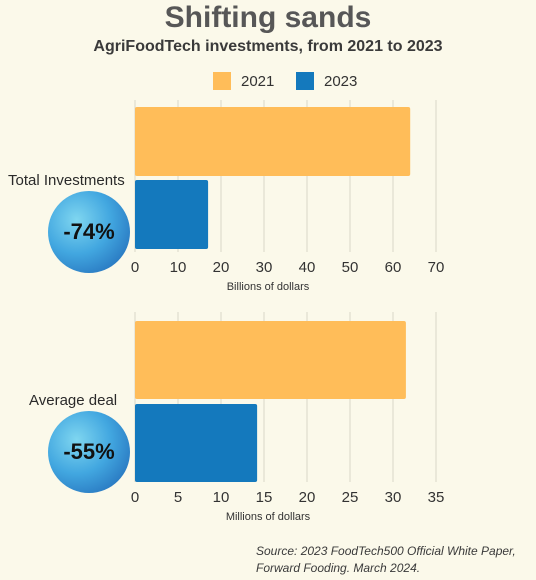  What do you see at coordinates (307, 267) in the screenshot?
I see `x-tick-label: 40` at bounding box center [307, 267].